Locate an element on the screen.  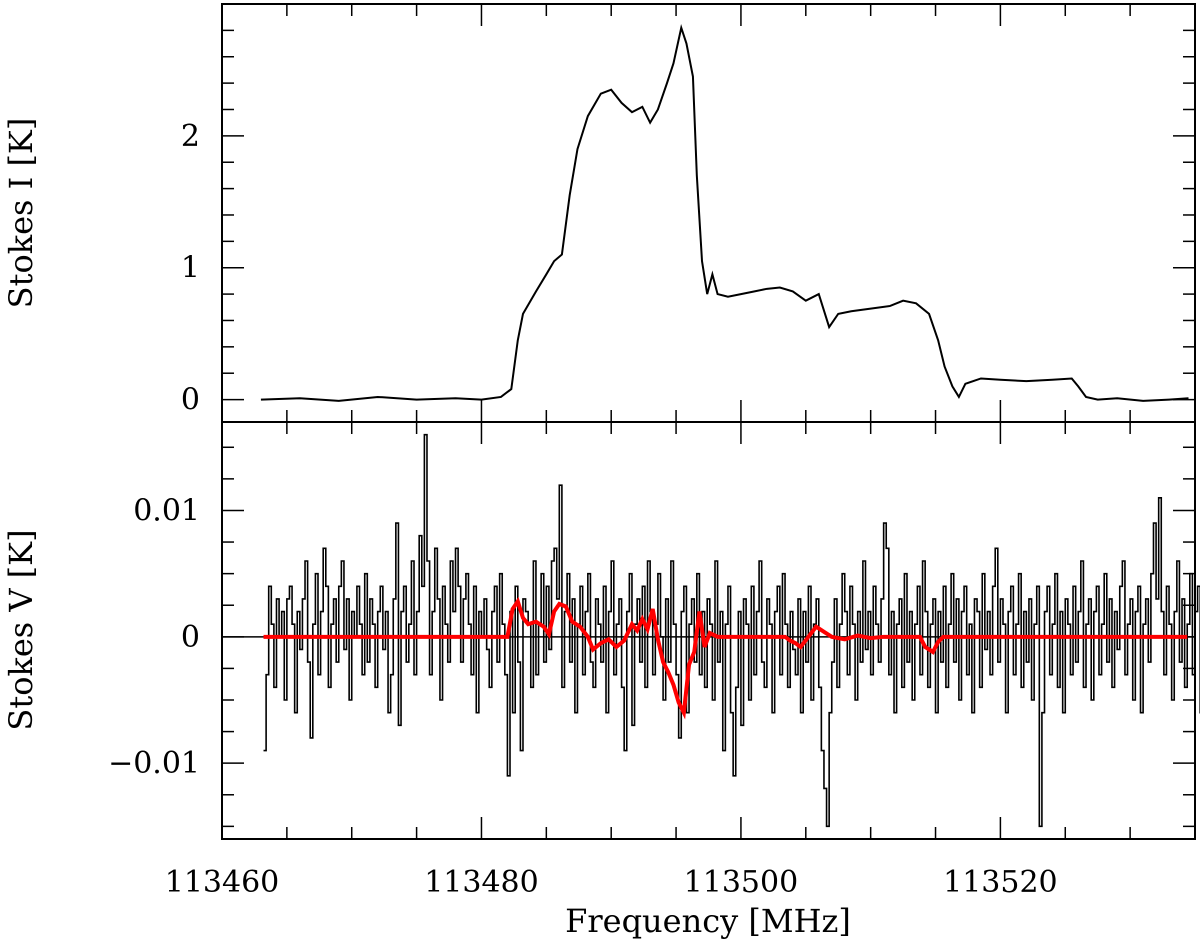
y-tick-label: −0.01 is located at coordinates (154, 763).